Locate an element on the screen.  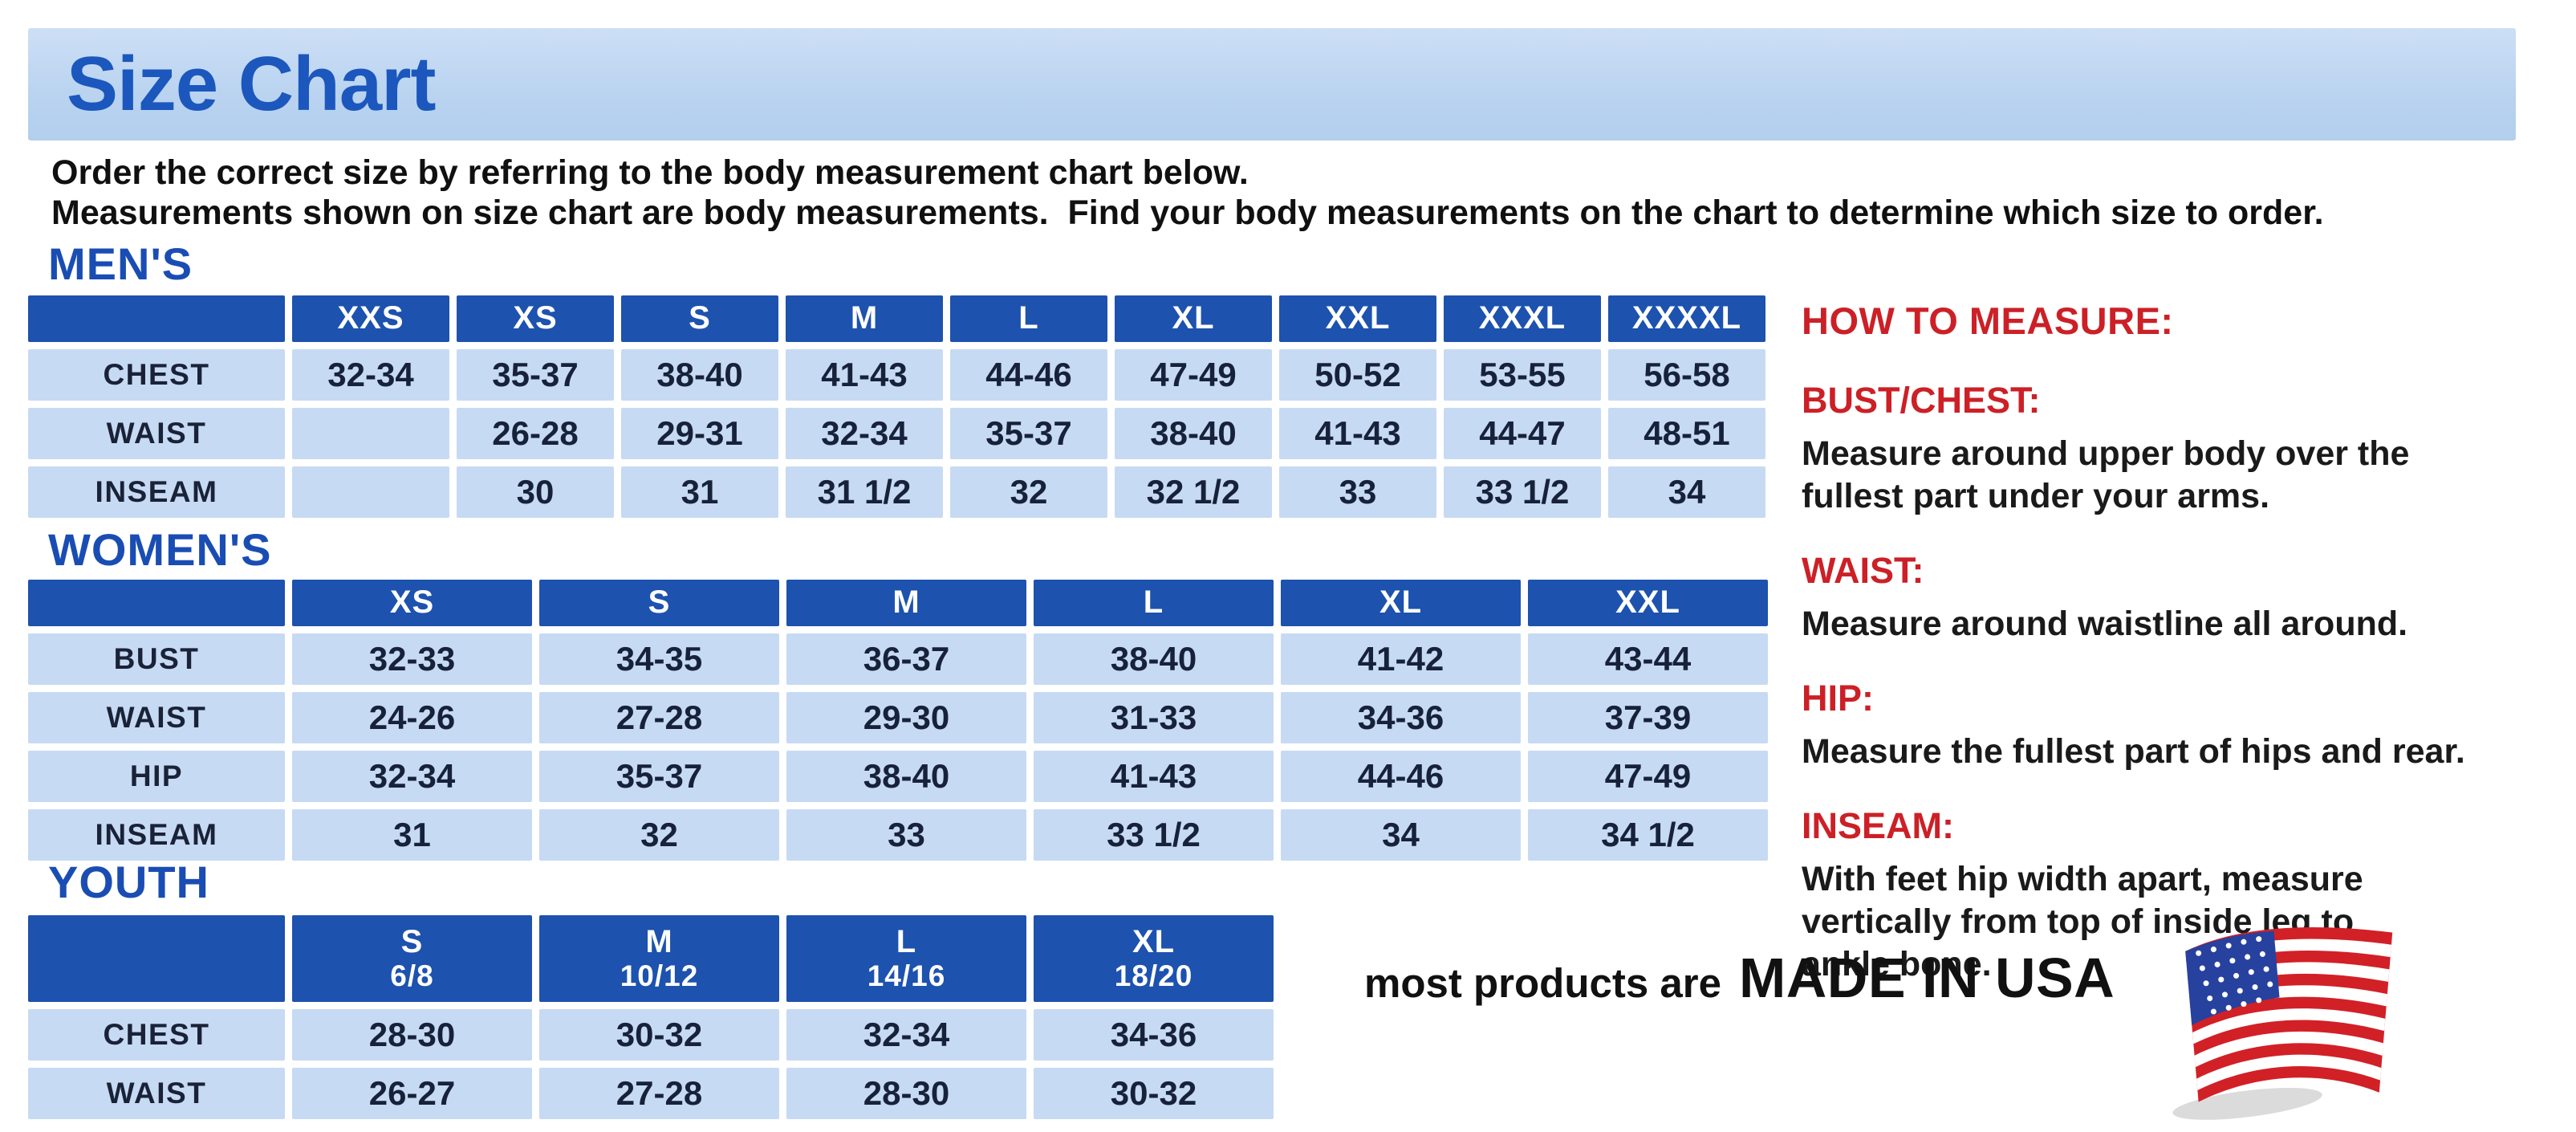
made-in-prefix: most products are is located at coordinates (1543, 983).